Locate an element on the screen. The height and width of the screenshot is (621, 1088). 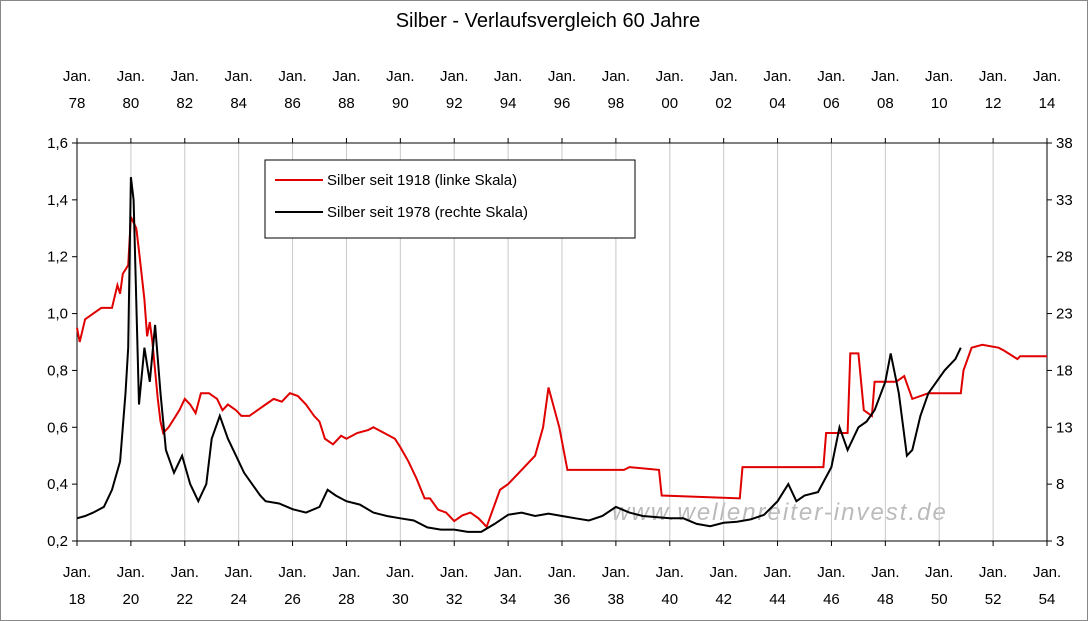
y-tick-label: 0,8 is located at coordinates (57, 370).